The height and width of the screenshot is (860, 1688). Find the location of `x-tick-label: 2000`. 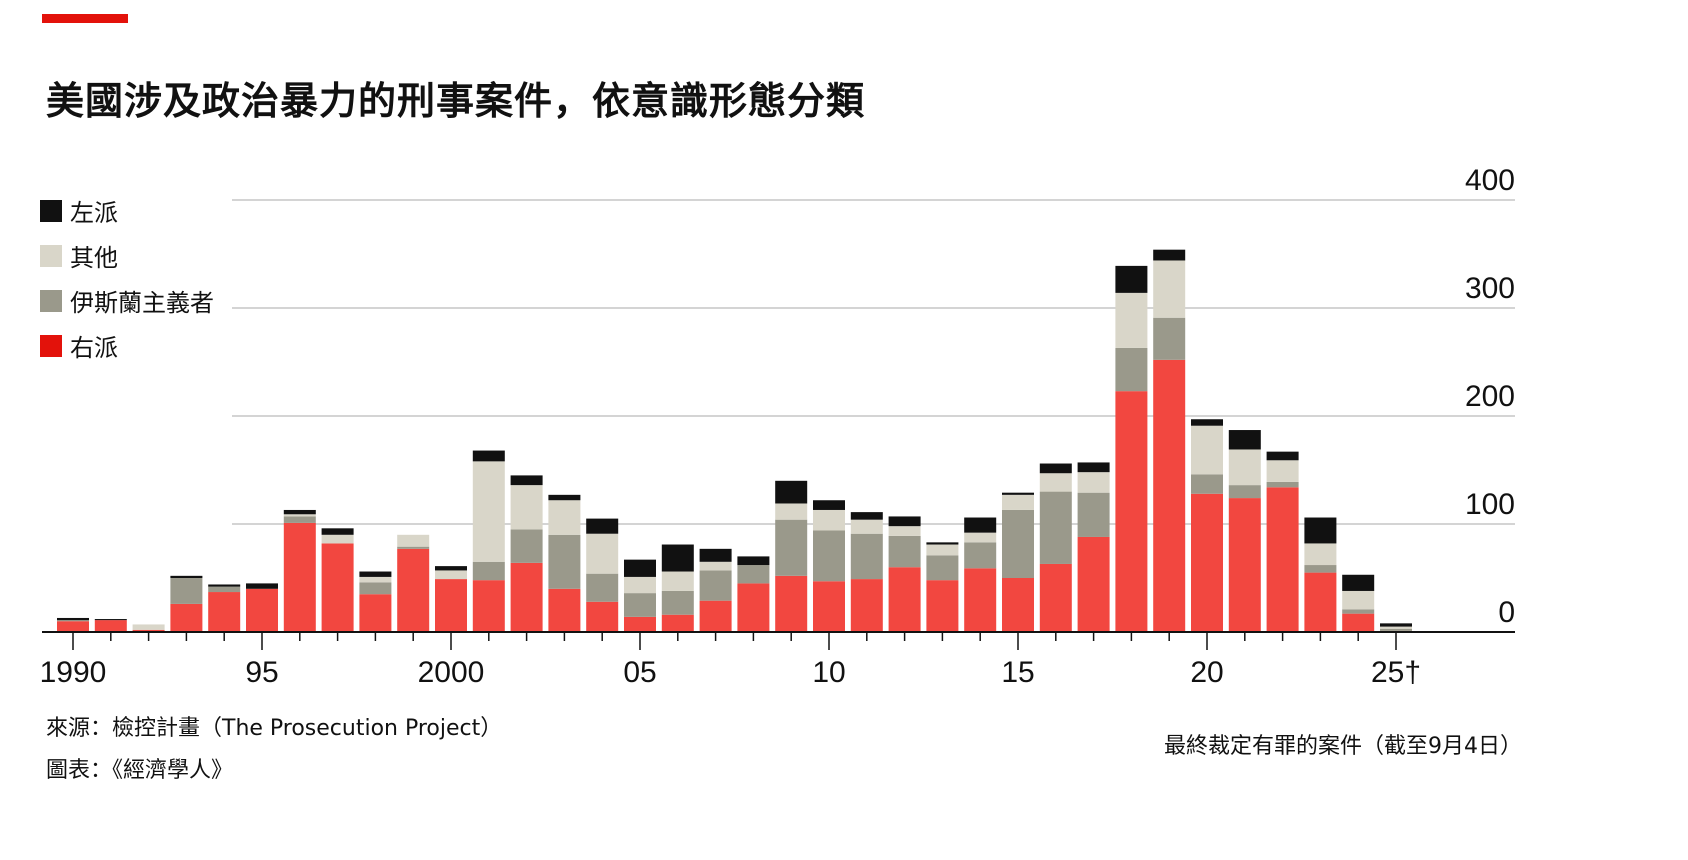

x-tick-label: 2000 is located at coordinates (451, 672).